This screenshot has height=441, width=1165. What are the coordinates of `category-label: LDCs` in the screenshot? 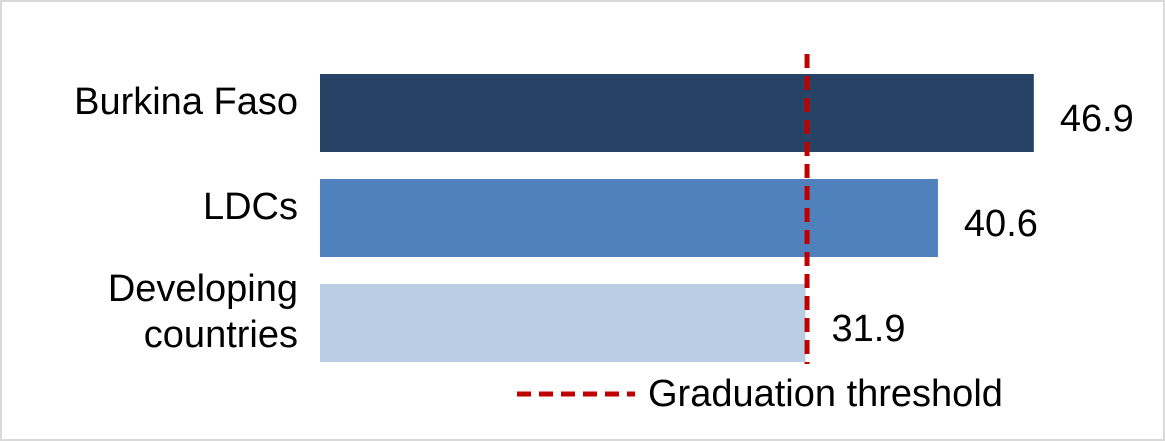 It's located at (250, 207).